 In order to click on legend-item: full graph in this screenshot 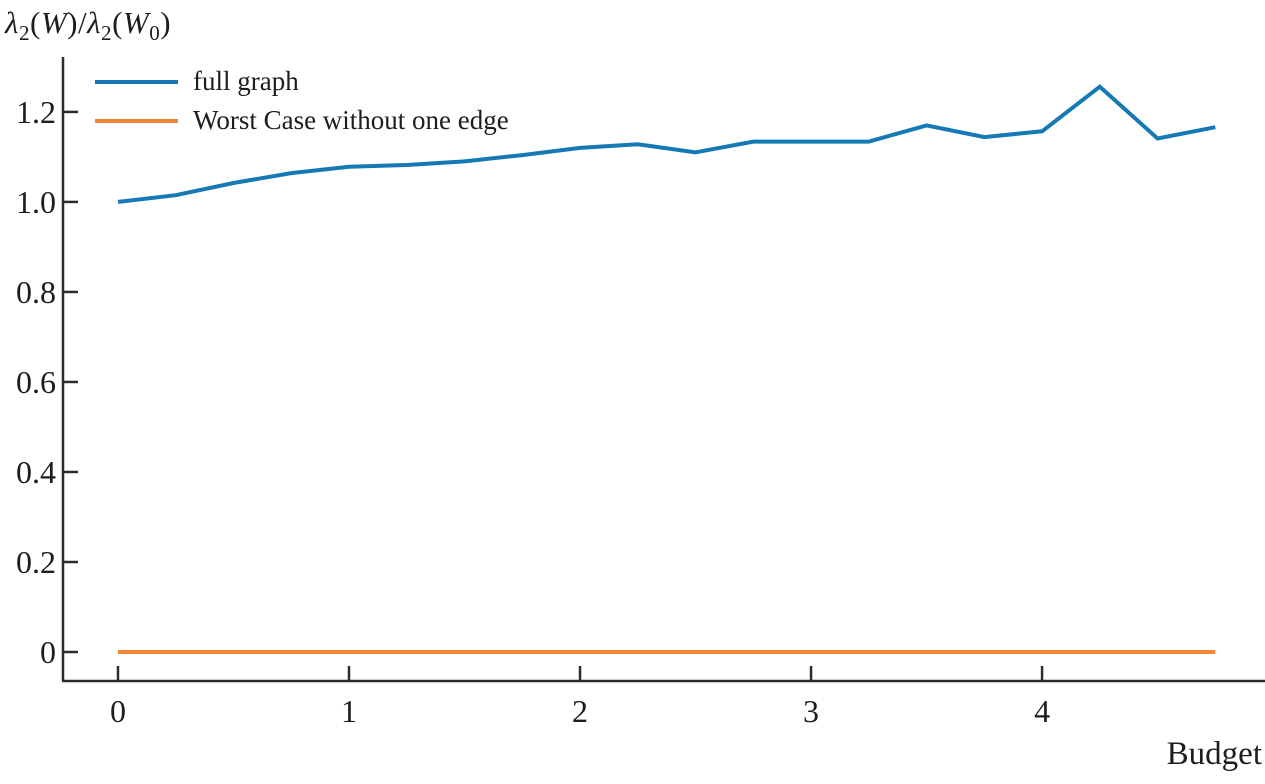, I will do `click(302, 81)`.